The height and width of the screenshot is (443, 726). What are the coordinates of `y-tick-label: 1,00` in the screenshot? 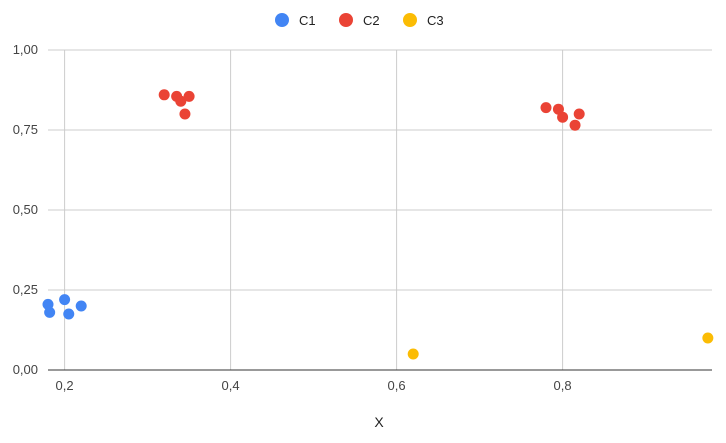 It's located at (25, 49).